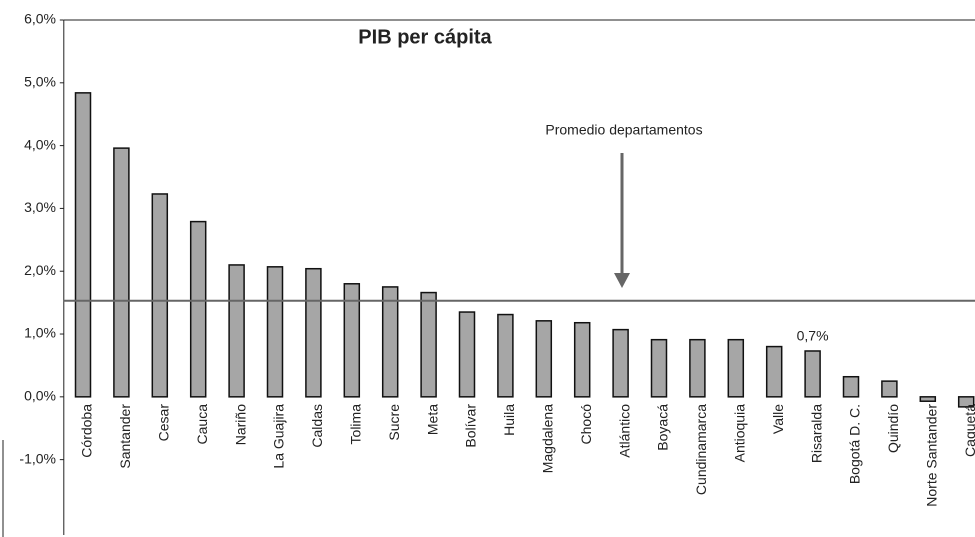 This screenshot has height=537, width=975. Describe the element at coordinates (37, 458) in the screenshot. I see `y-tick-label: -1,0%` at that location.